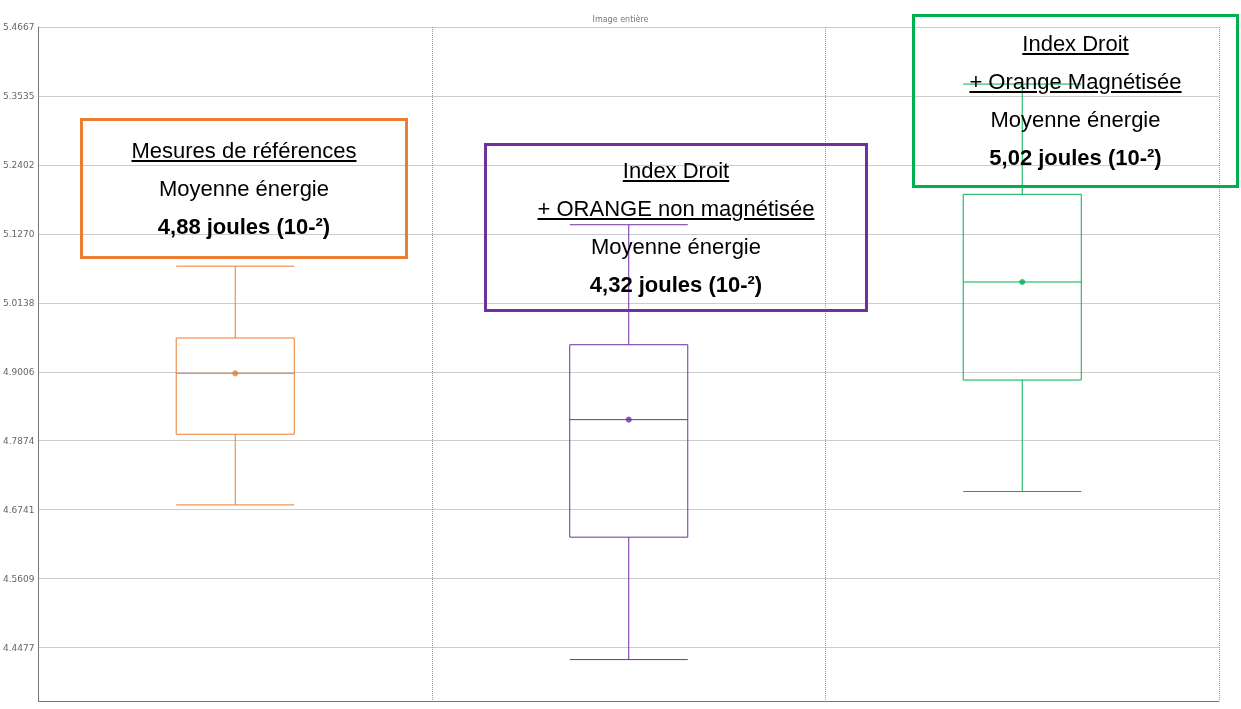  What do you see at coordinates (18, 509) in the screenshot?
I see `y-tick-label: 4.6741` at bounding box center [18, 509].